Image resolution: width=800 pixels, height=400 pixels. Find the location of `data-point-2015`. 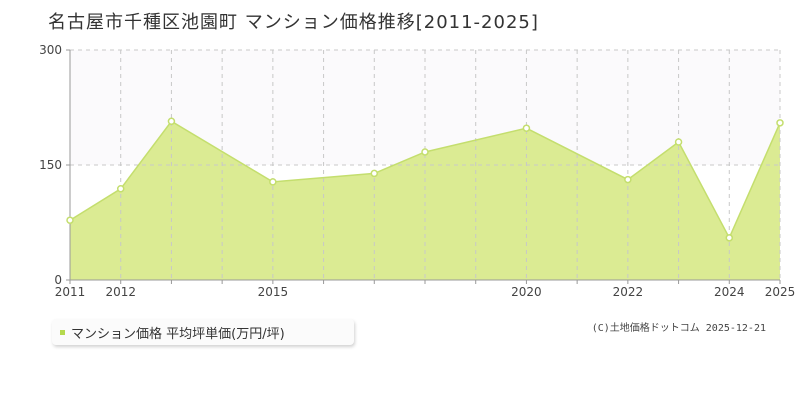

data-point-2015 is located at coordinates (273, 182).